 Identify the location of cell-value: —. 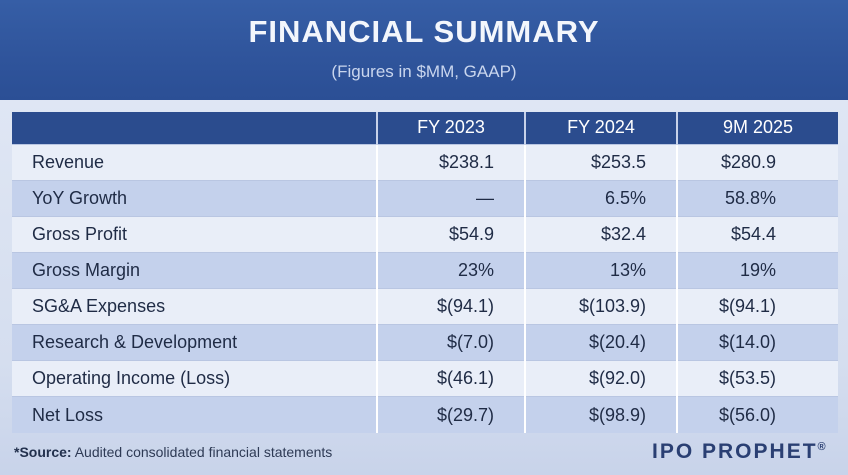
(451, 198).